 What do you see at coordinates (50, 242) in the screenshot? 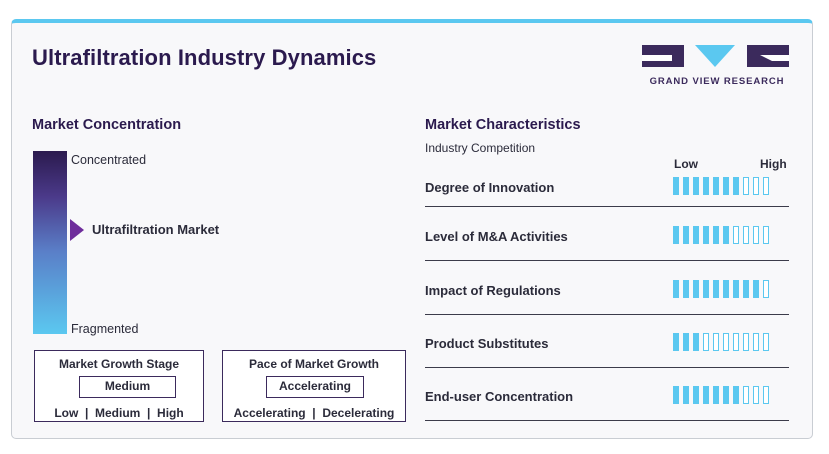
I see `concentration-gradient-bar` at bounding box center [50, 242].